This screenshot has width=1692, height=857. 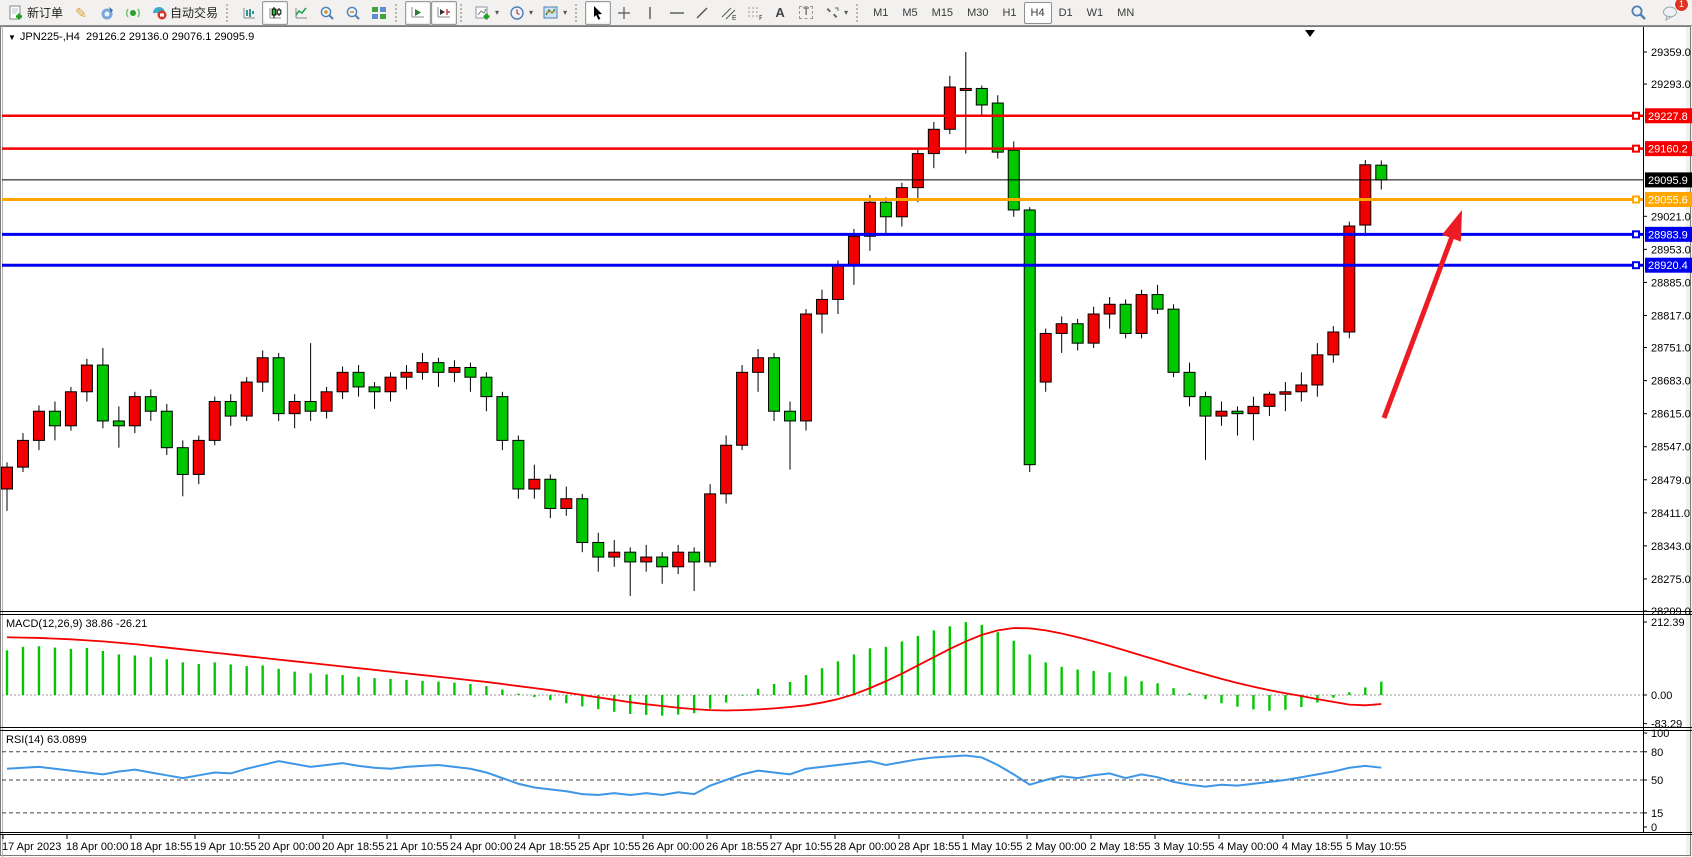 I want to click on line-chart-button, so click(x=301, y=13).